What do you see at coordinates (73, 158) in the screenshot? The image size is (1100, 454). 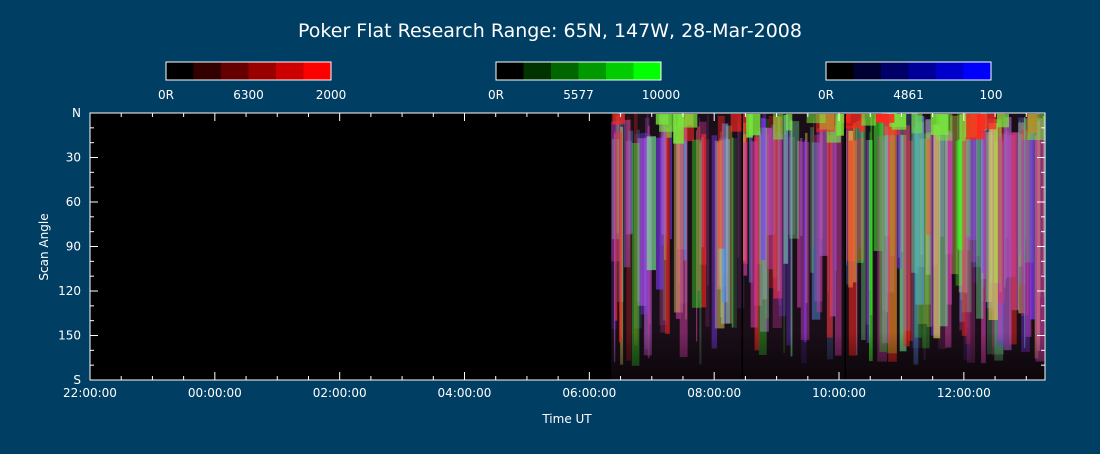 I see `y-tick-label: 30` at bounding box center [73, 158].